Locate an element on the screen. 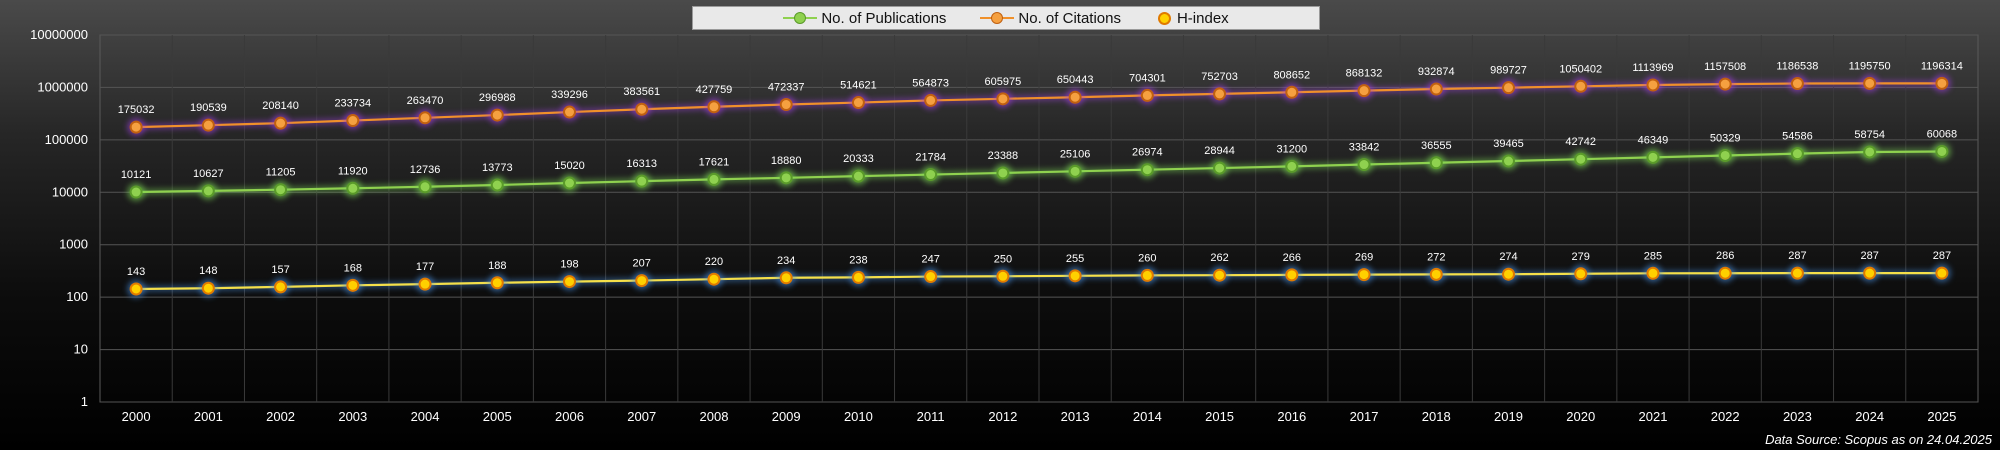  data-label: 238 is located at coordinates (858, 260).